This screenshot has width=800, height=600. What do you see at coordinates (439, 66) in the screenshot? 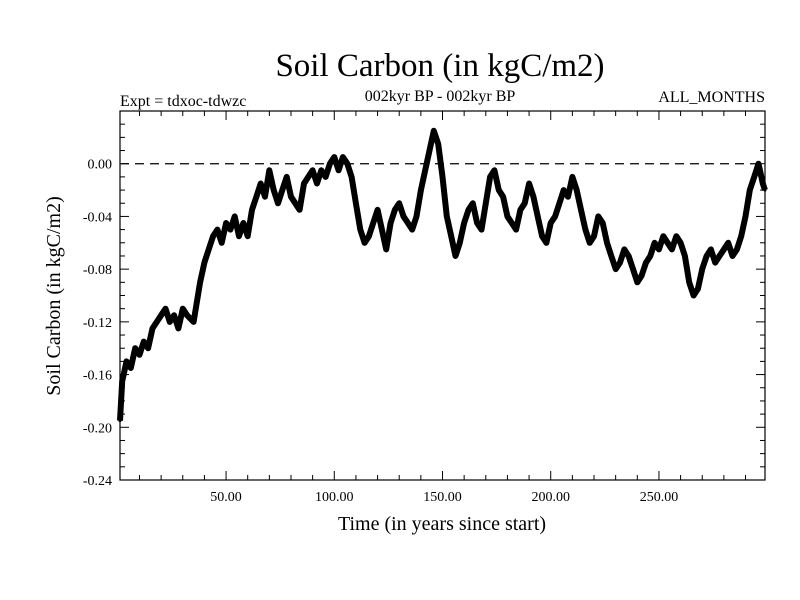
I see `chart-title: Soil Carbon (in kgC/m2)` at bounding box center [439, 66].